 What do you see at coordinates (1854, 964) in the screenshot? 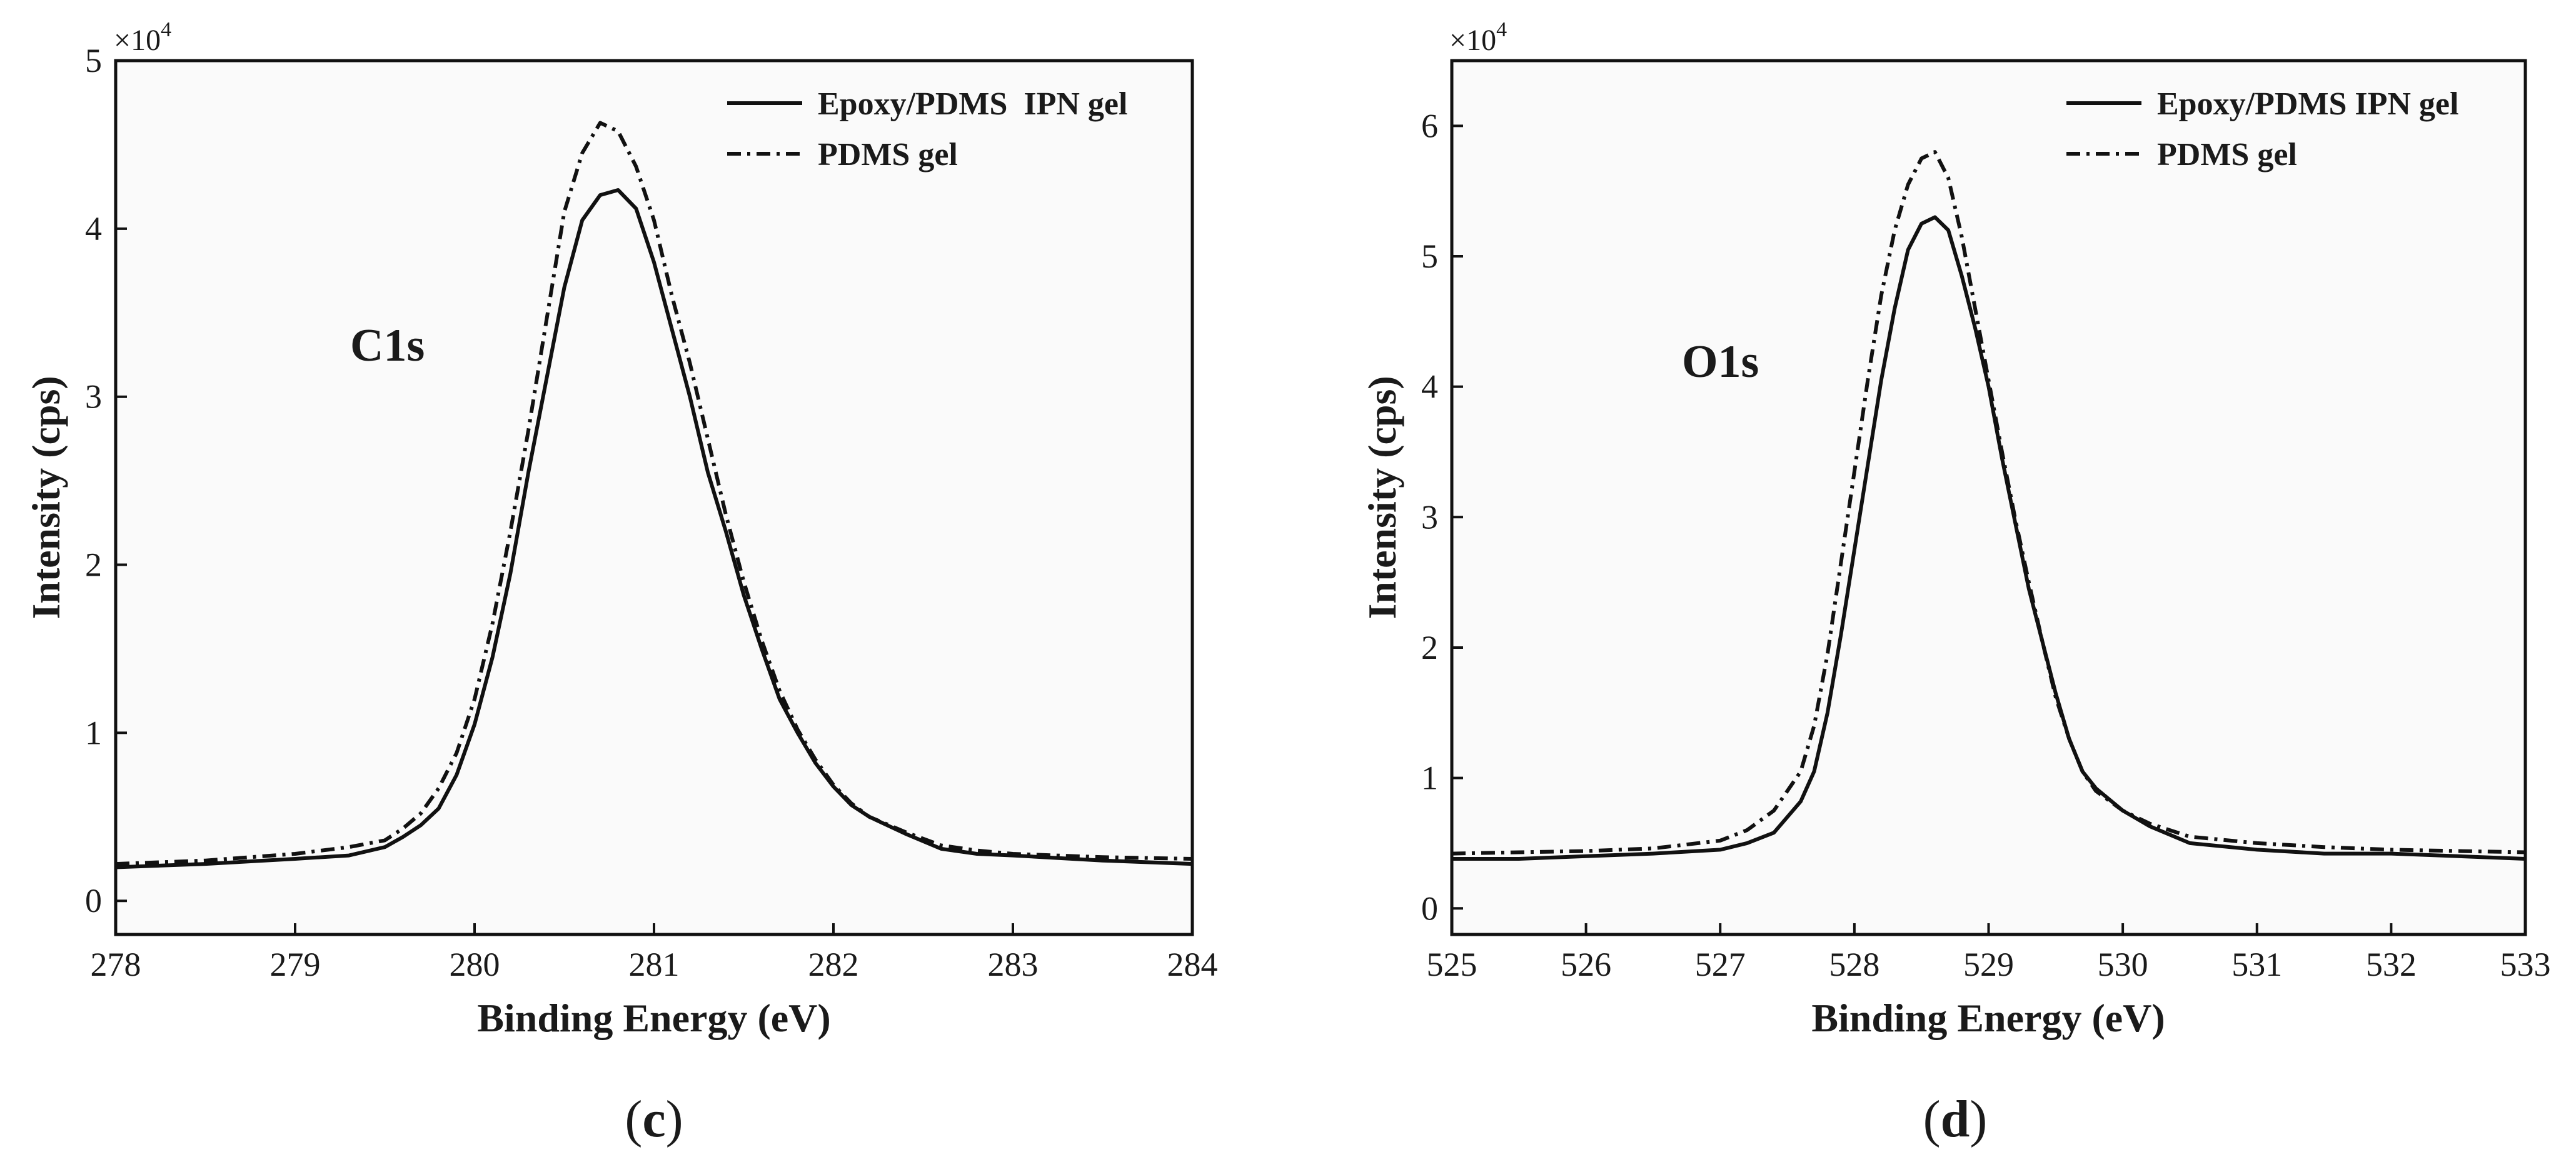
I see `x-tick-label-528: 528` at bounding box center [1854, 964].